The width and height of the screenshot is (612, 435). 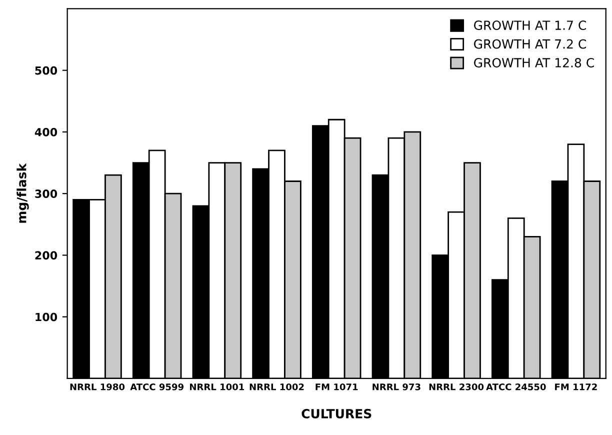 I want to click on y-tick-label: 200, so click(x=46, y=255).